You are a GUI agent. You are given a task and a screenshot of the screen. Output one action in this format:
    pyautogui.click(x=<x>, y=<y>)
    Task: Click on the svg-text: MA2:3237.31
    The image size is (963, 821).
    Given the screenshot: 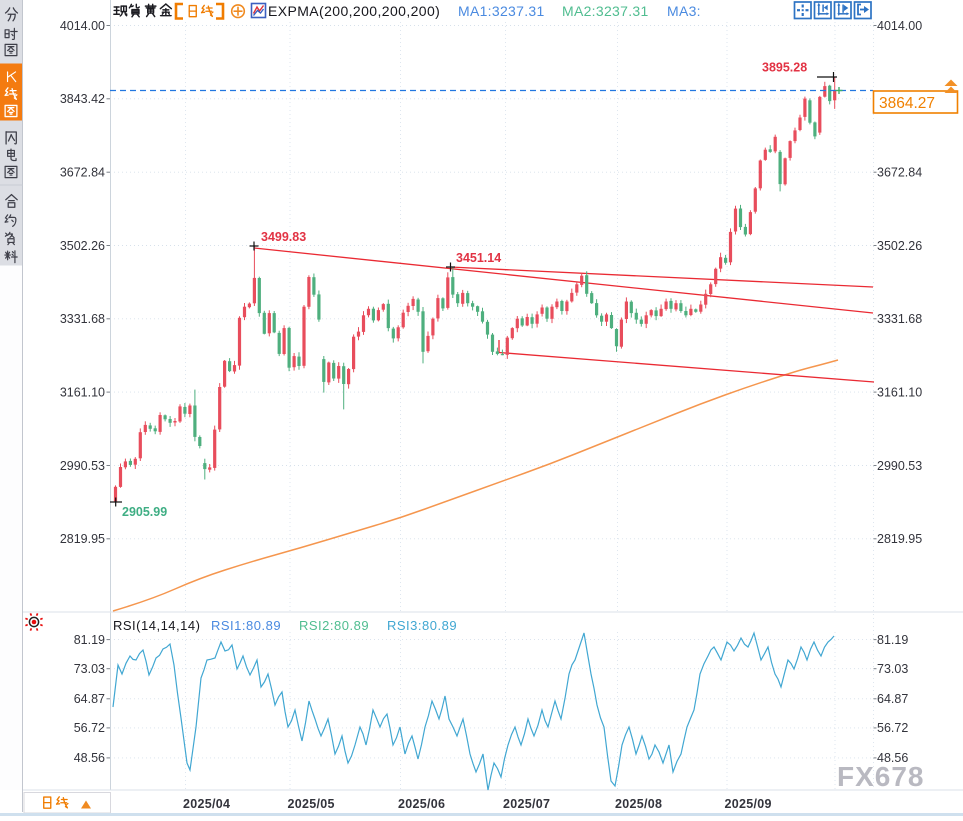 What is the action you would take?
    pyautogui.click(x=605, y=11)
    